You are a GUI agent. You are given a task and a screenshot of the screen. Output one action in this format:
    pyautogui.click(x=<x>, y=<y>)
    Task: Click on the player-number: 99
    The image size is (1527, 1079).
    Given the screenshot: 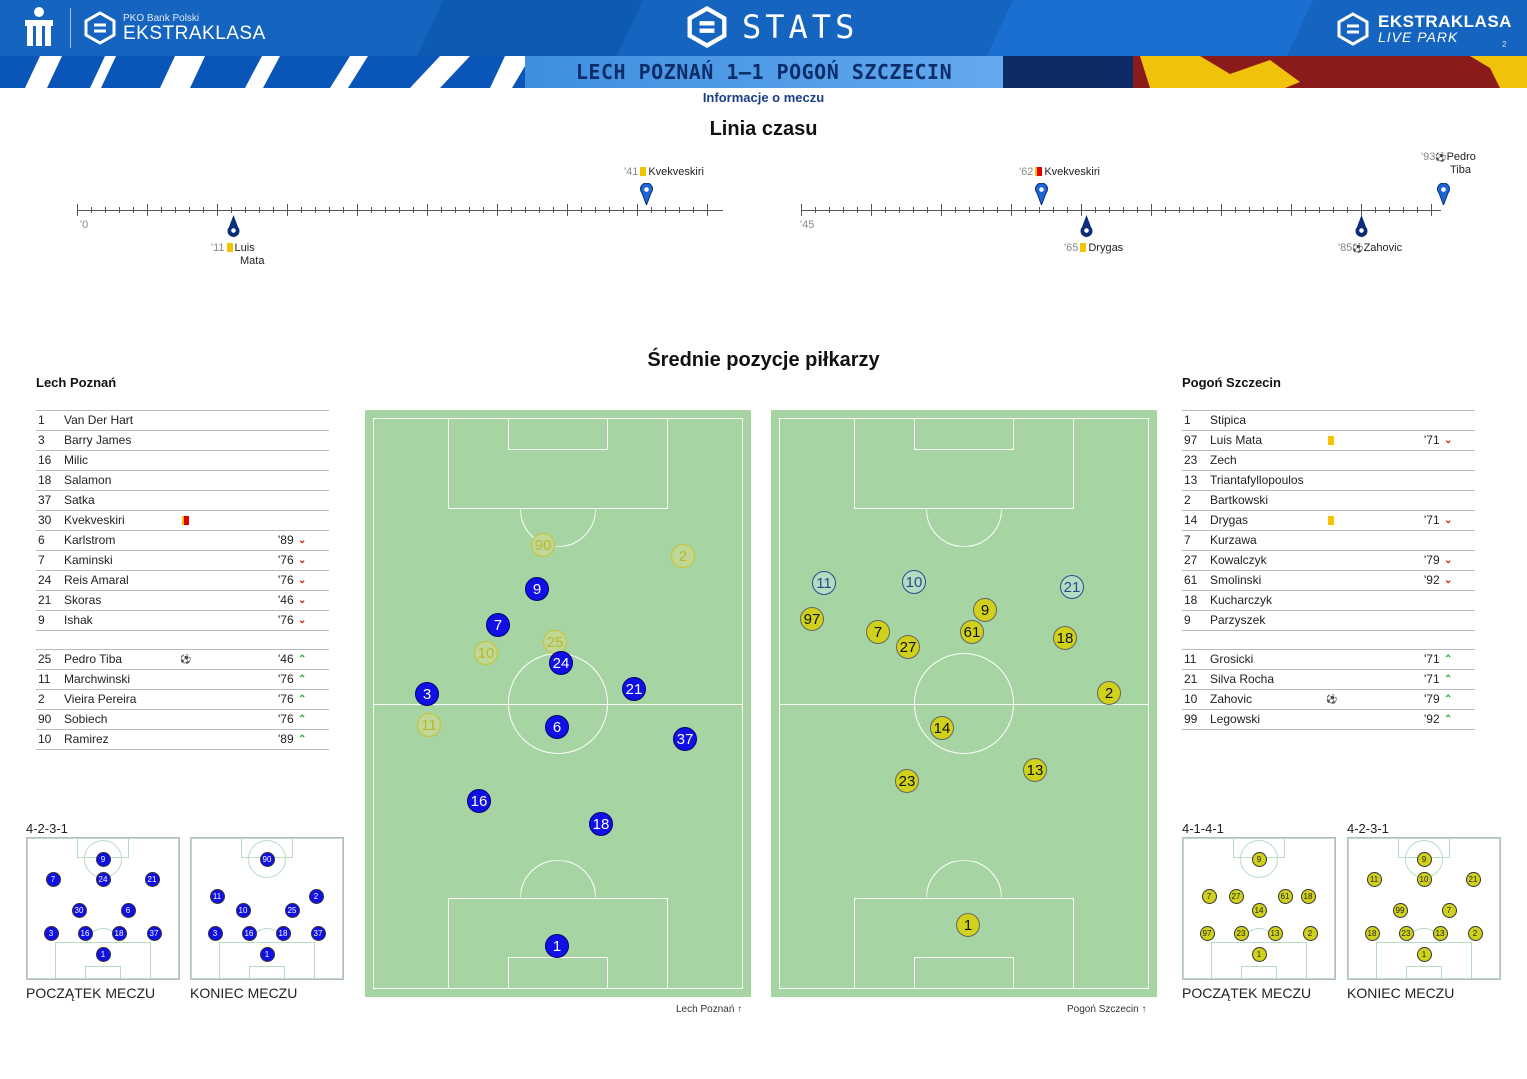 What is the action you would take?
    pyautogui.click(x=1191, y=719)
    